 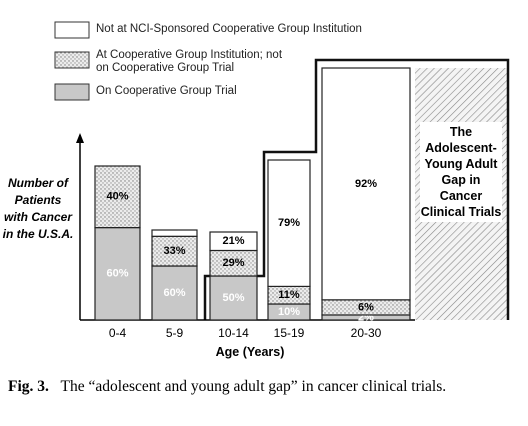 I want to click on value-label: 50%, so click(x=233, y=298).